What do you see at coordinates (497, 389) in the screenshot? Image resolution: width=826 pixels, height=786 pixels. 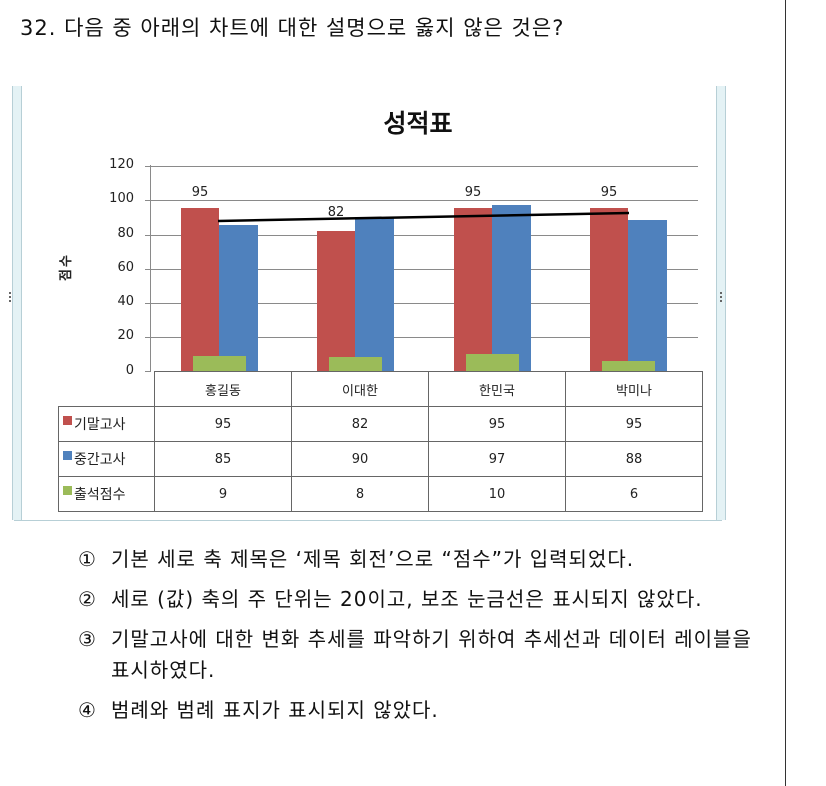 I see `category-label: 한민국` at bounding box center [497, 389].